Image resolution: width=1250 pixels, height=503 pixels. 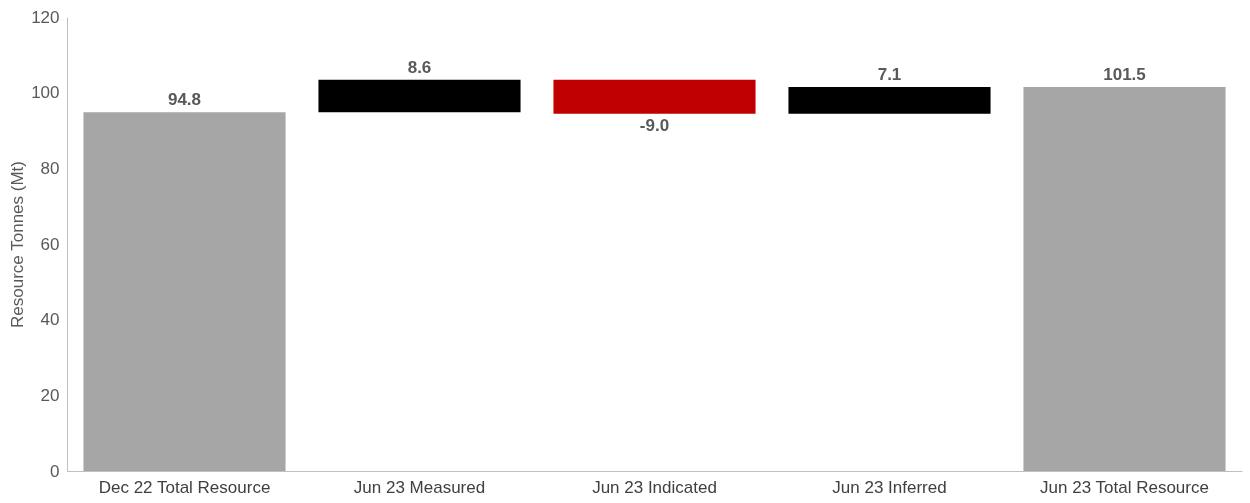 I want to click on y-tick-label: 120, so click(x=45, y=17).